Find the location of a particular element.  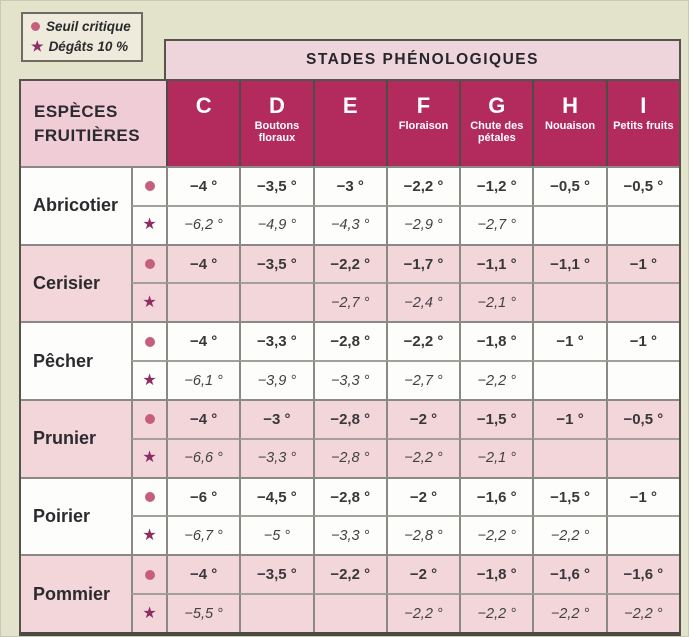

stage-letter: G is located at coordinates (497, 105).